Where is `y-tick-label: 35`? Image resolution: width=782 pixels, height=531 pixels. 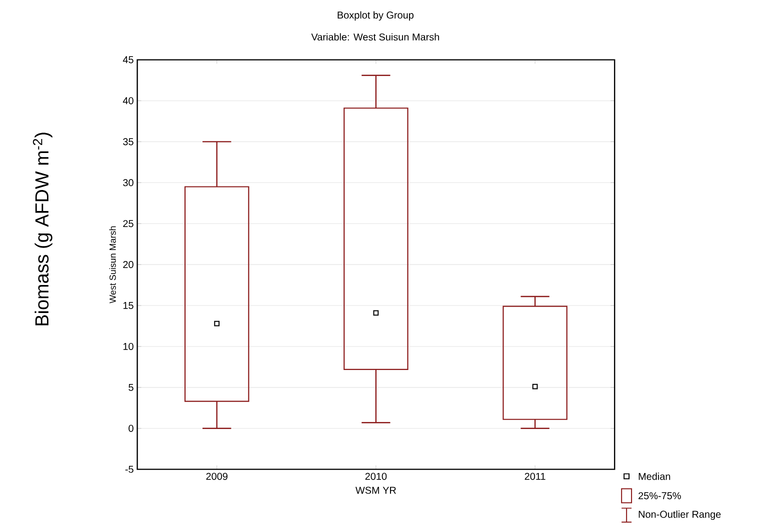 y-tick-label: 35 is located at coordinates (128, 142).